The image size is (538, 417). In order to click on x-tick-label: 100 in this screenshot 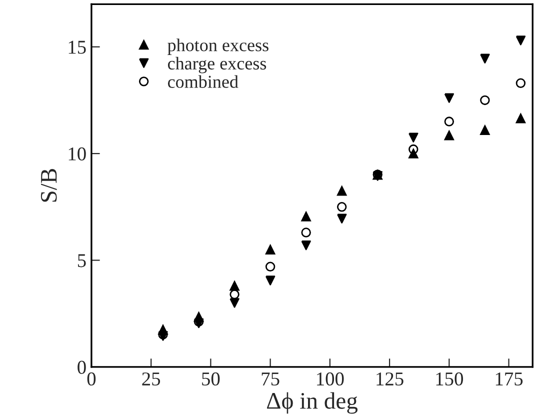, I will do `click(330, 379)`.